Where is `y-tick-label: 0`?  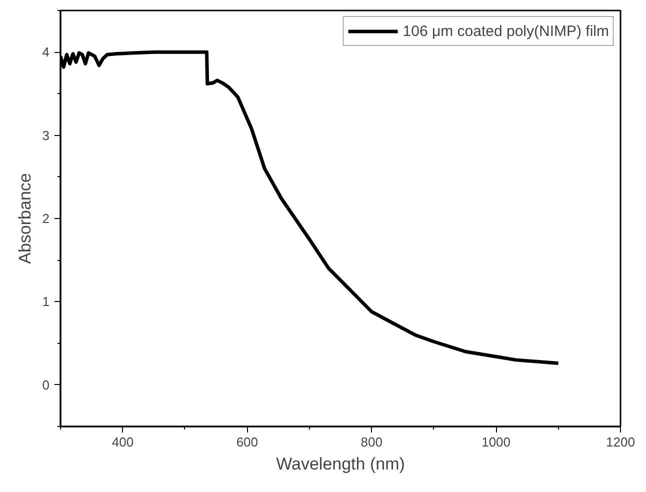
y-tick-label: 0 is located at coordinates (46, 384).